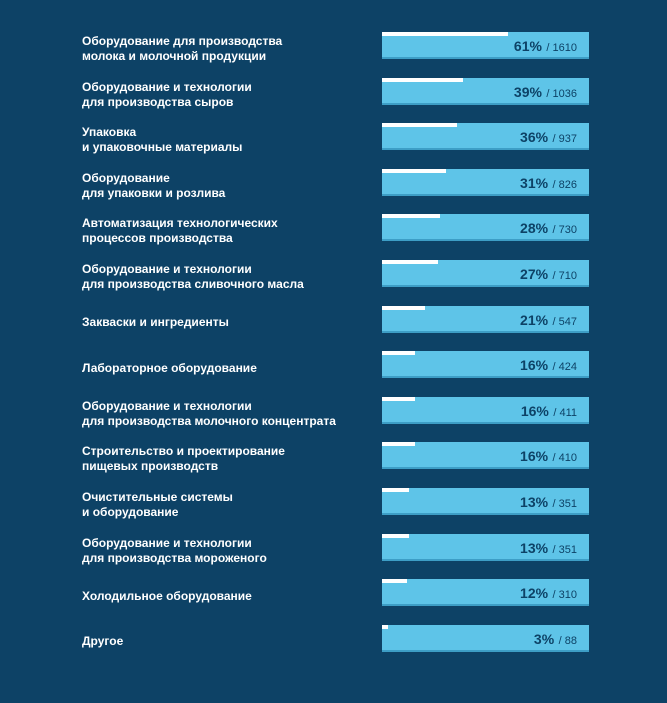 This screenshot has height=703, width=667. I want to click on category-label: Очистительные системы и оборудование, so click(157, 504).